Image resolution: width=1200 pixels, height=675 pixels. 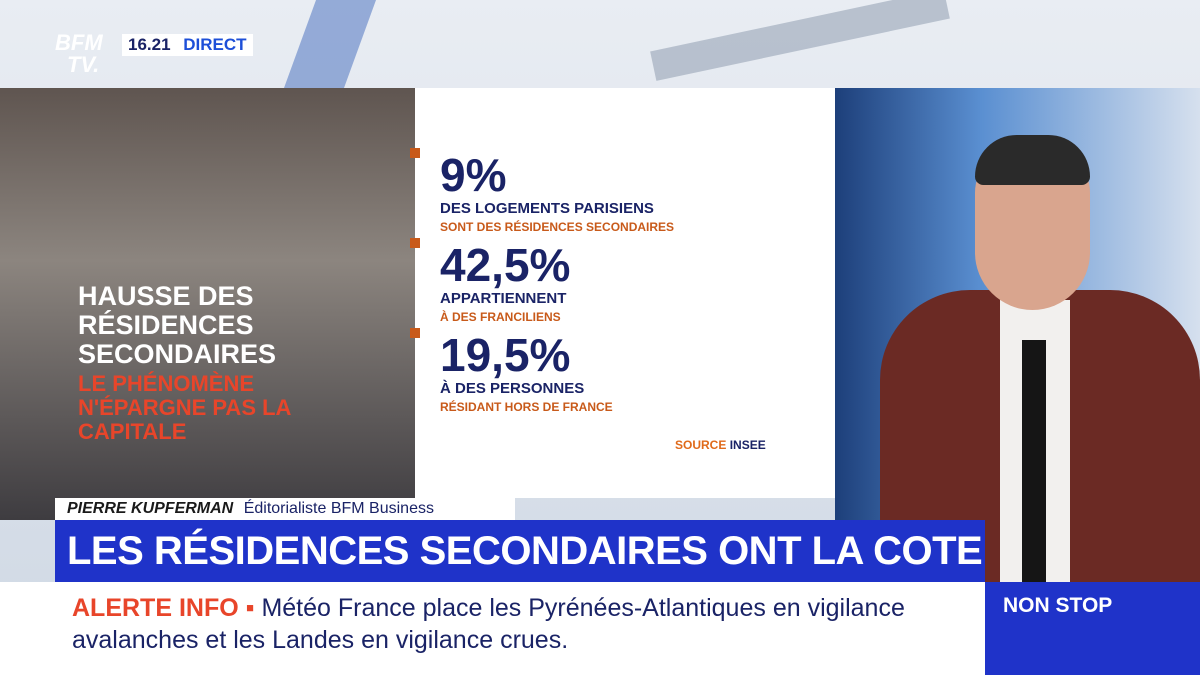 I want to click on source-label: SOURCE, so click(x=701, y=445).